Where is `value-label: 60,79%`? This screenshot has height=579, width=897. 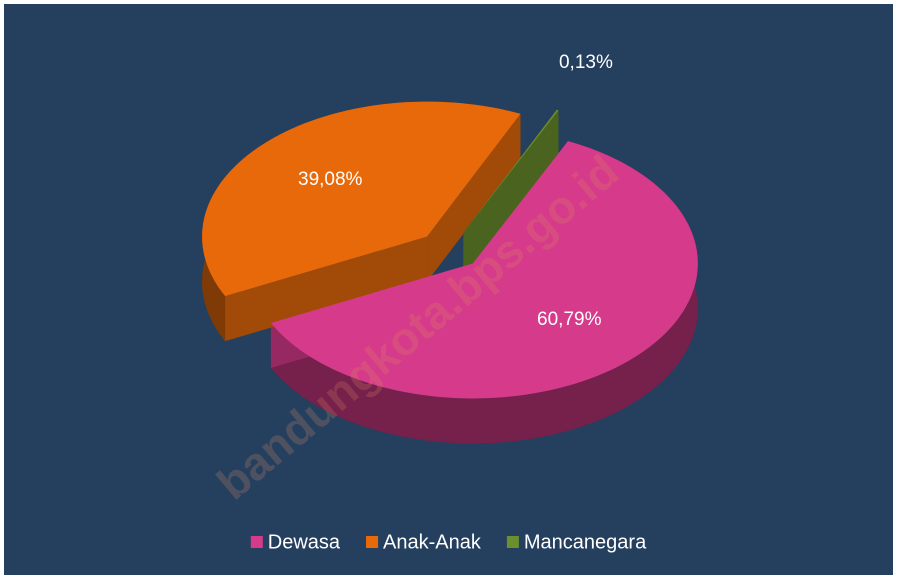 value-label: 60,79% is located at coordinates (569, 319).